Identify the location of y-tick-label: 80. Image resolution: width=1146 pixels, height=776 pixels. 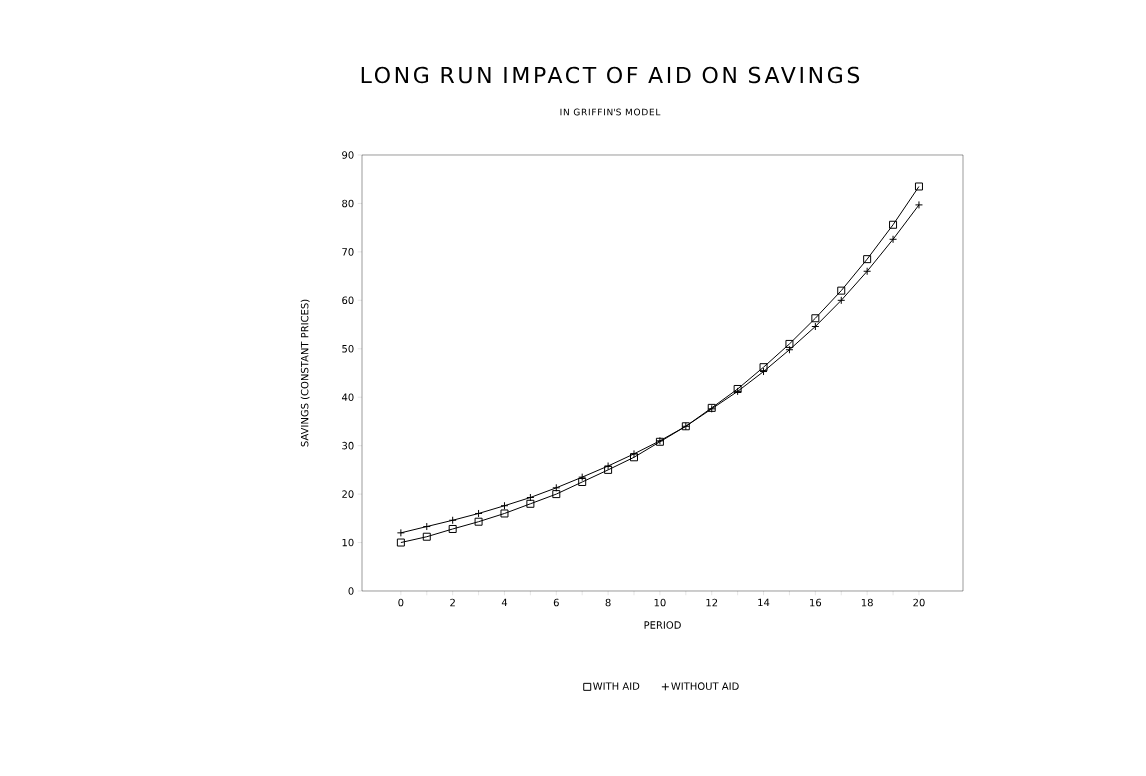
(348, 203).